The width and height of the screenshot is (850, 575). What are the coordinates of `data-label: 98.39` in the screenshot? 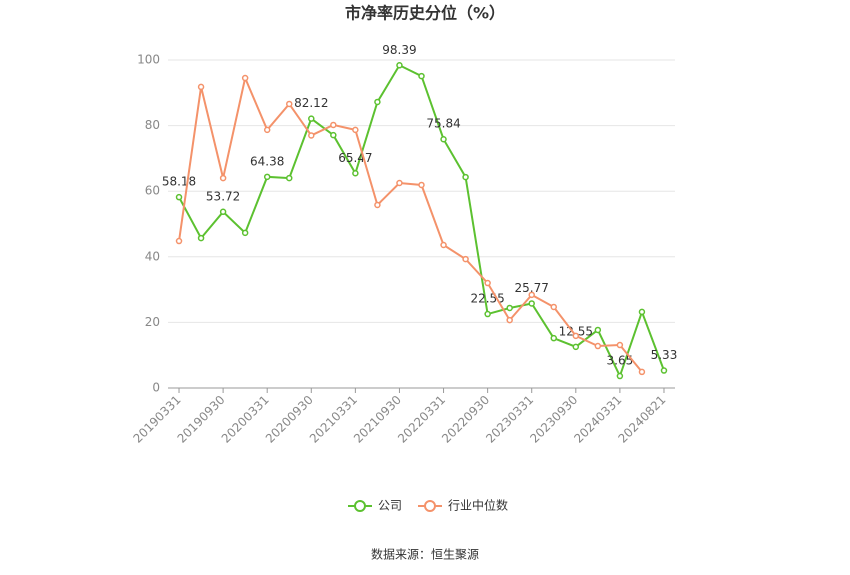 It's located at (399, 50).